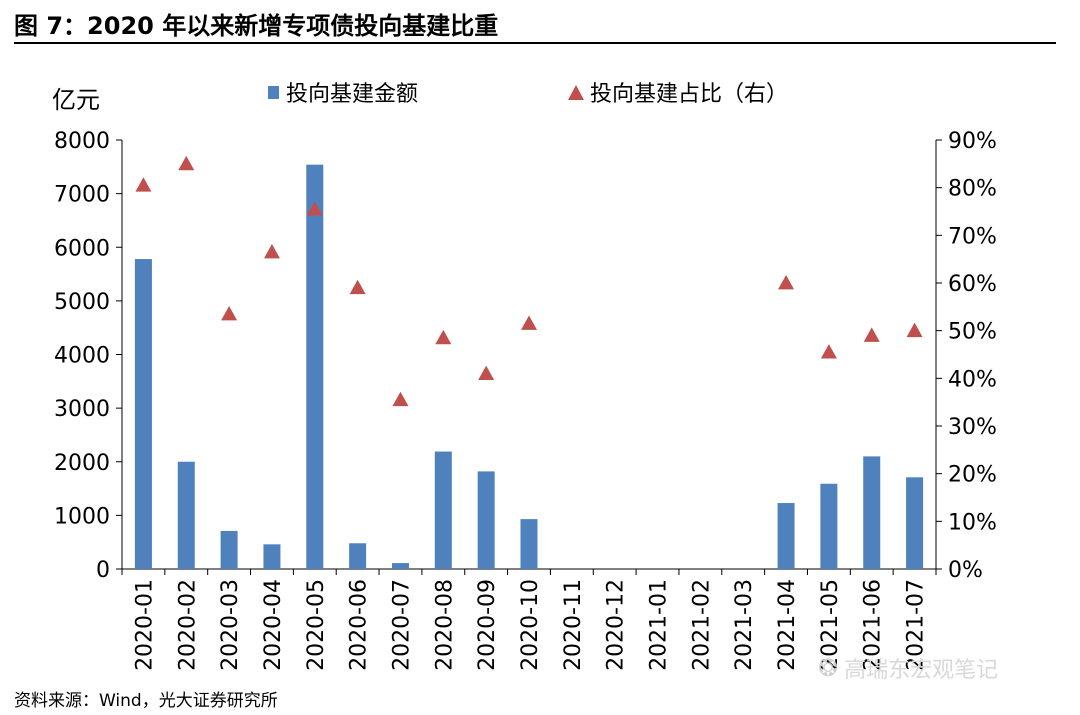 The height and width of the screenshot is (715, 1080). I want to click on y-tick-label-right: 40%, so click(972, 379).